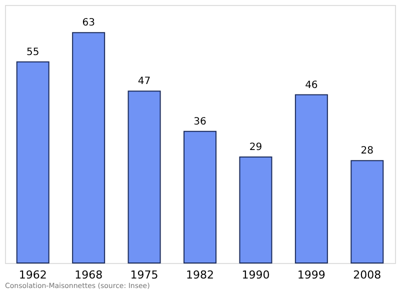  Describe the element at coordinates (367, 151) in the screenshot. I see `data-label: 28` at that location.